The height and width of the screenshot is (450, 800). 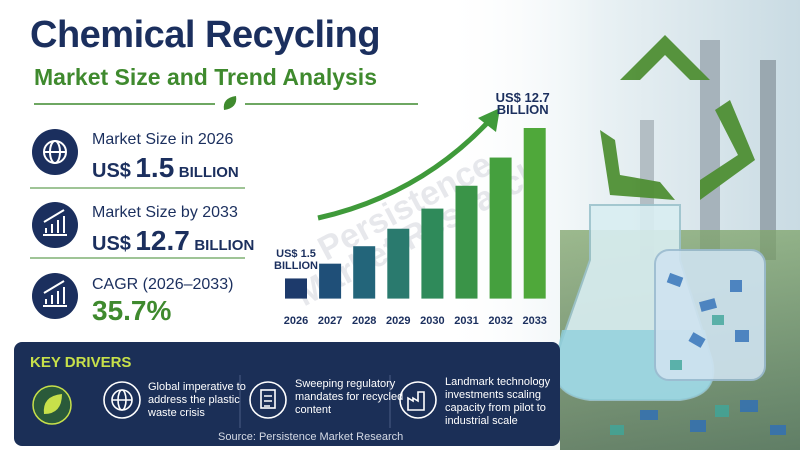 I want to click on source: Source: Persistence Market Research, so click(x=311, y=437).